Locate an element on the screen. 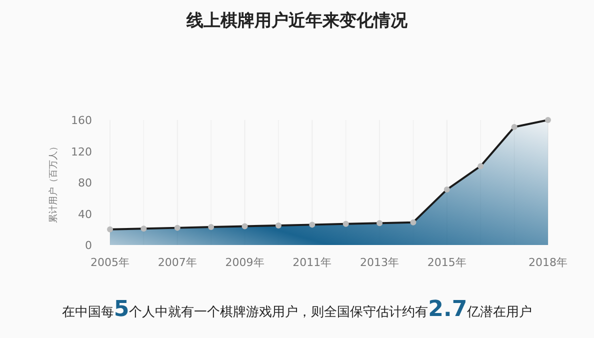 The height and width of the screenshot is (338, 594). text: 在中国每5个人中就有一个棋牌游戏用户，则全国保守估计约有2.7亿潜在用户 is located at coordinates (297, 309).